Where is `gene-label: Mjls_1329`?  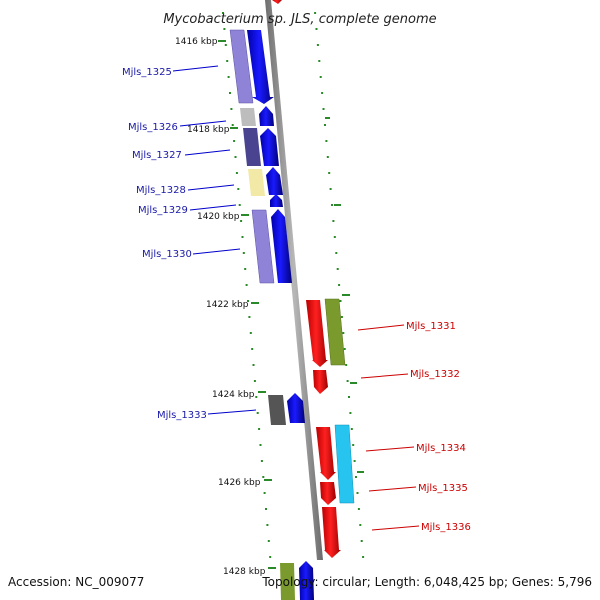 gene-label: Mjls_1329 is located at coordinates (163, 210).